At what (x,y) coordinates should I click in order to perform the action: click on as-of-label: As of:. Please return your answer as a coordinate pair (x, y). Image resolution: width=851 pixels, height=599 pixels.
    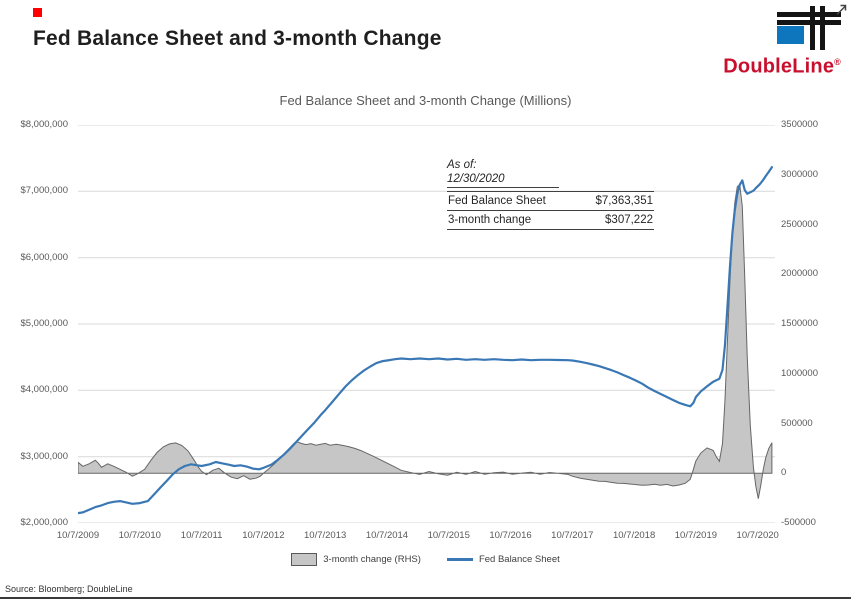
    Looking at the image, I should click on (462, 165).